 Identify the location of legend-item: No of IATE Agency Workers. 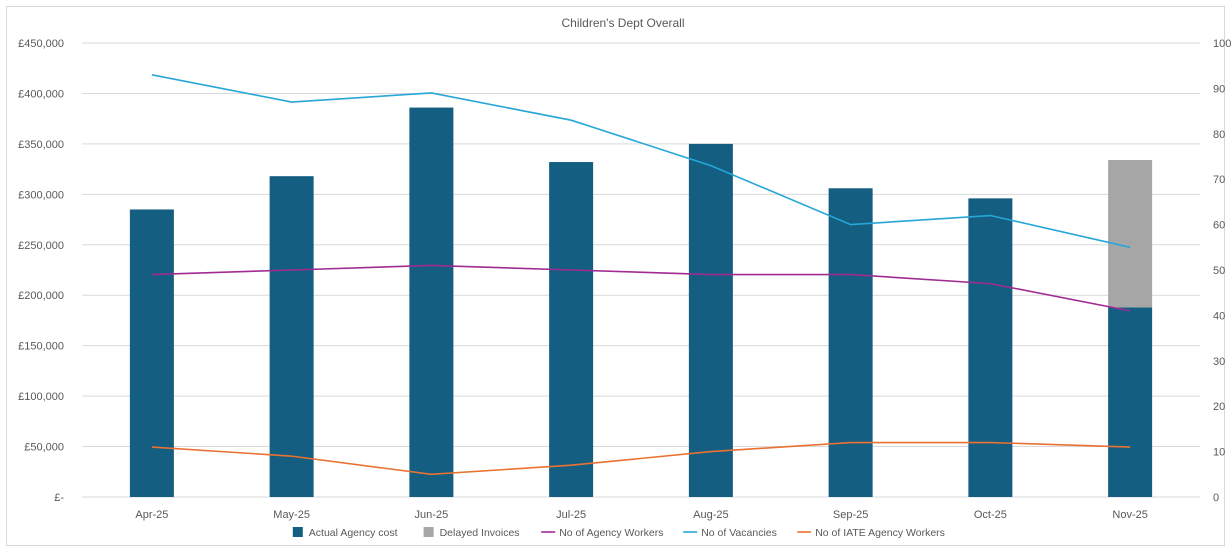
(871, 533).